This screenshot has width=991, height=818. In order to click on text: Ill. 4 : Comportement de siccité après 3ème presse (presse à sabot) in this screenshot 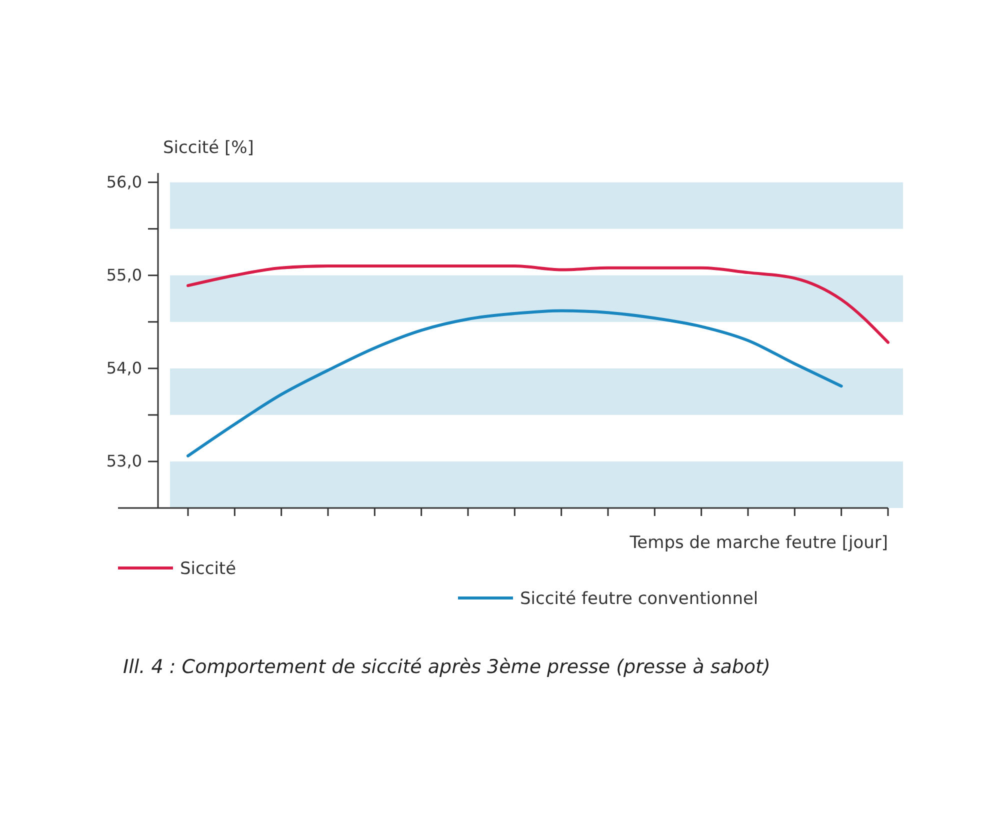, I will do `click(446, 667)`.